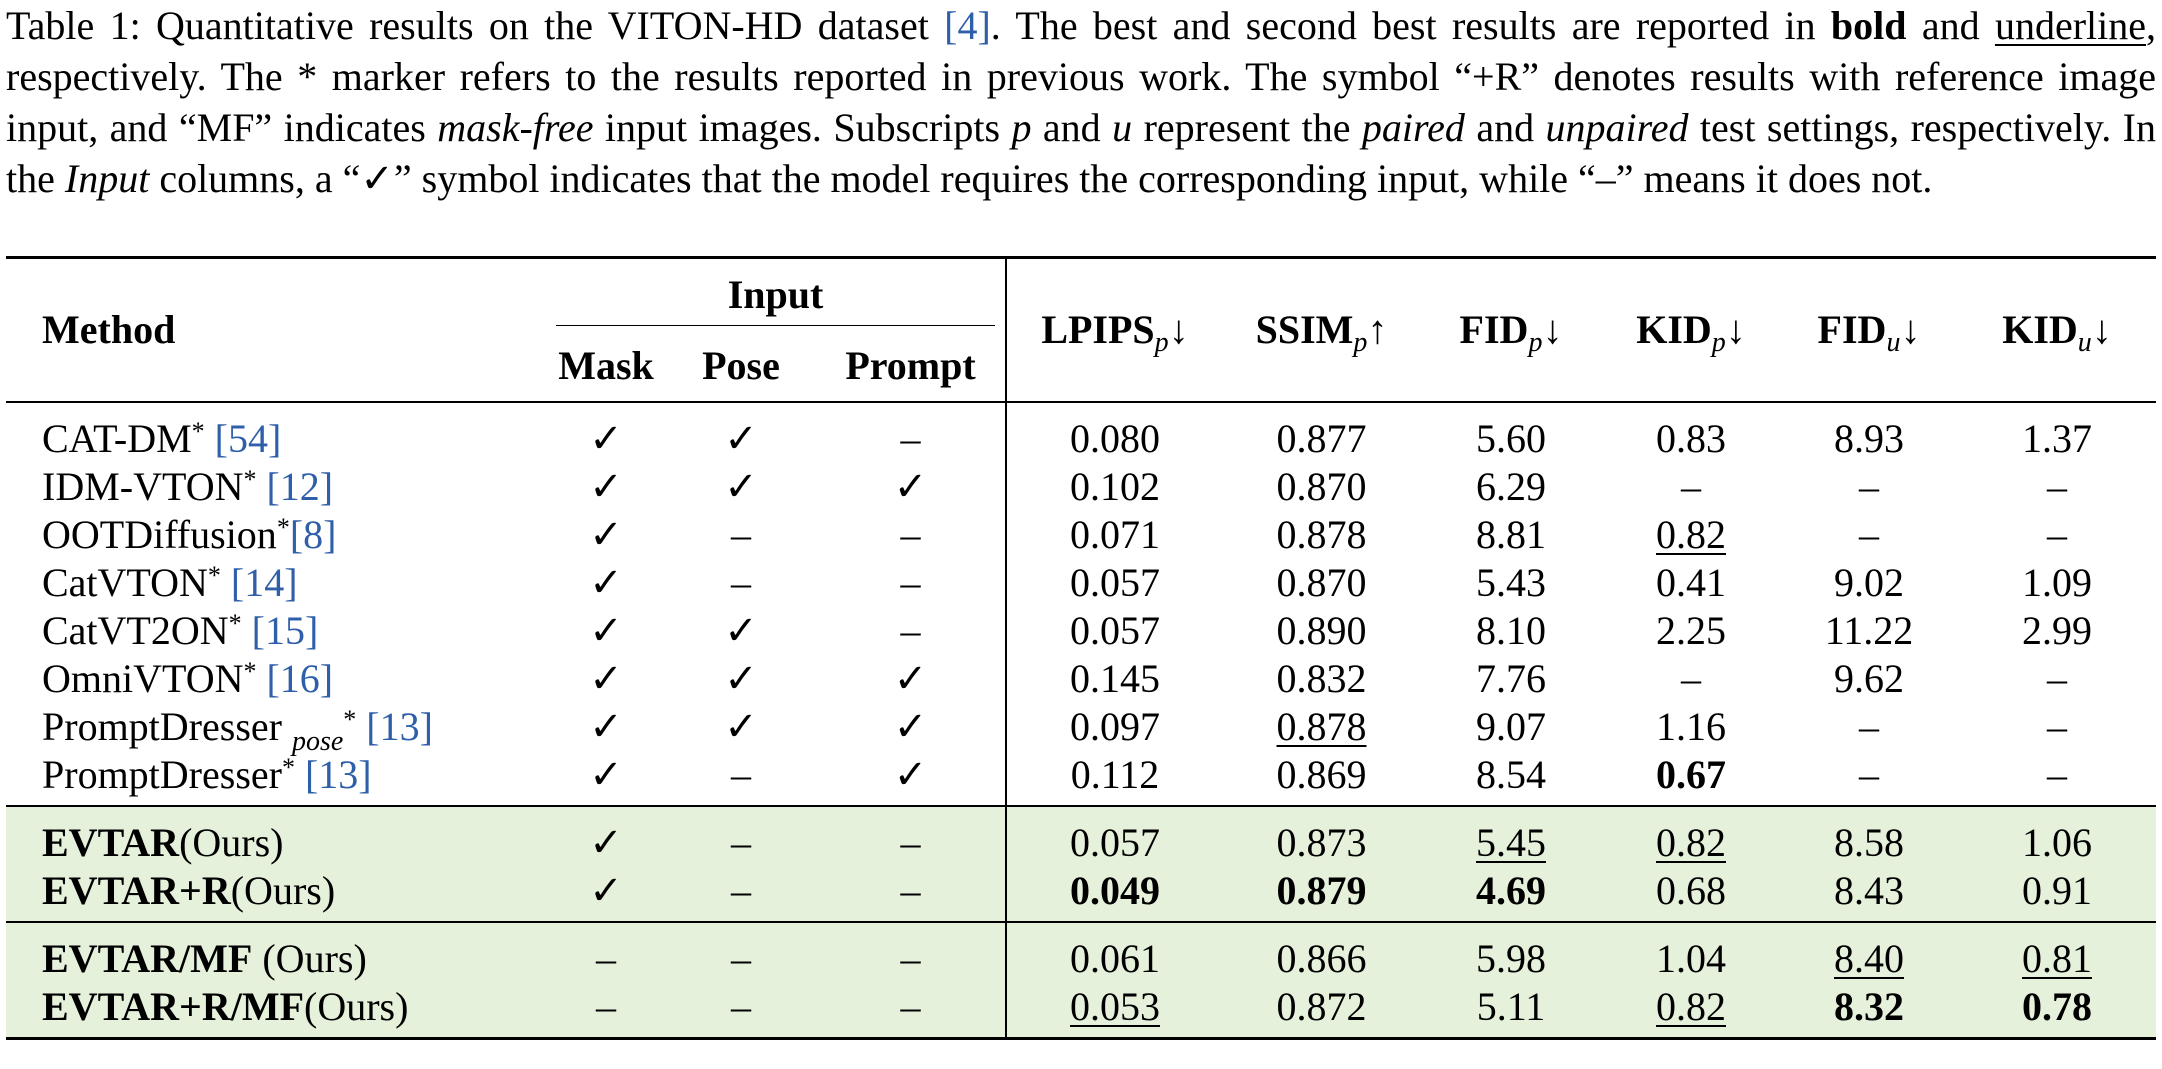  I want to click on input-group-label: Input, so click(775, 295).